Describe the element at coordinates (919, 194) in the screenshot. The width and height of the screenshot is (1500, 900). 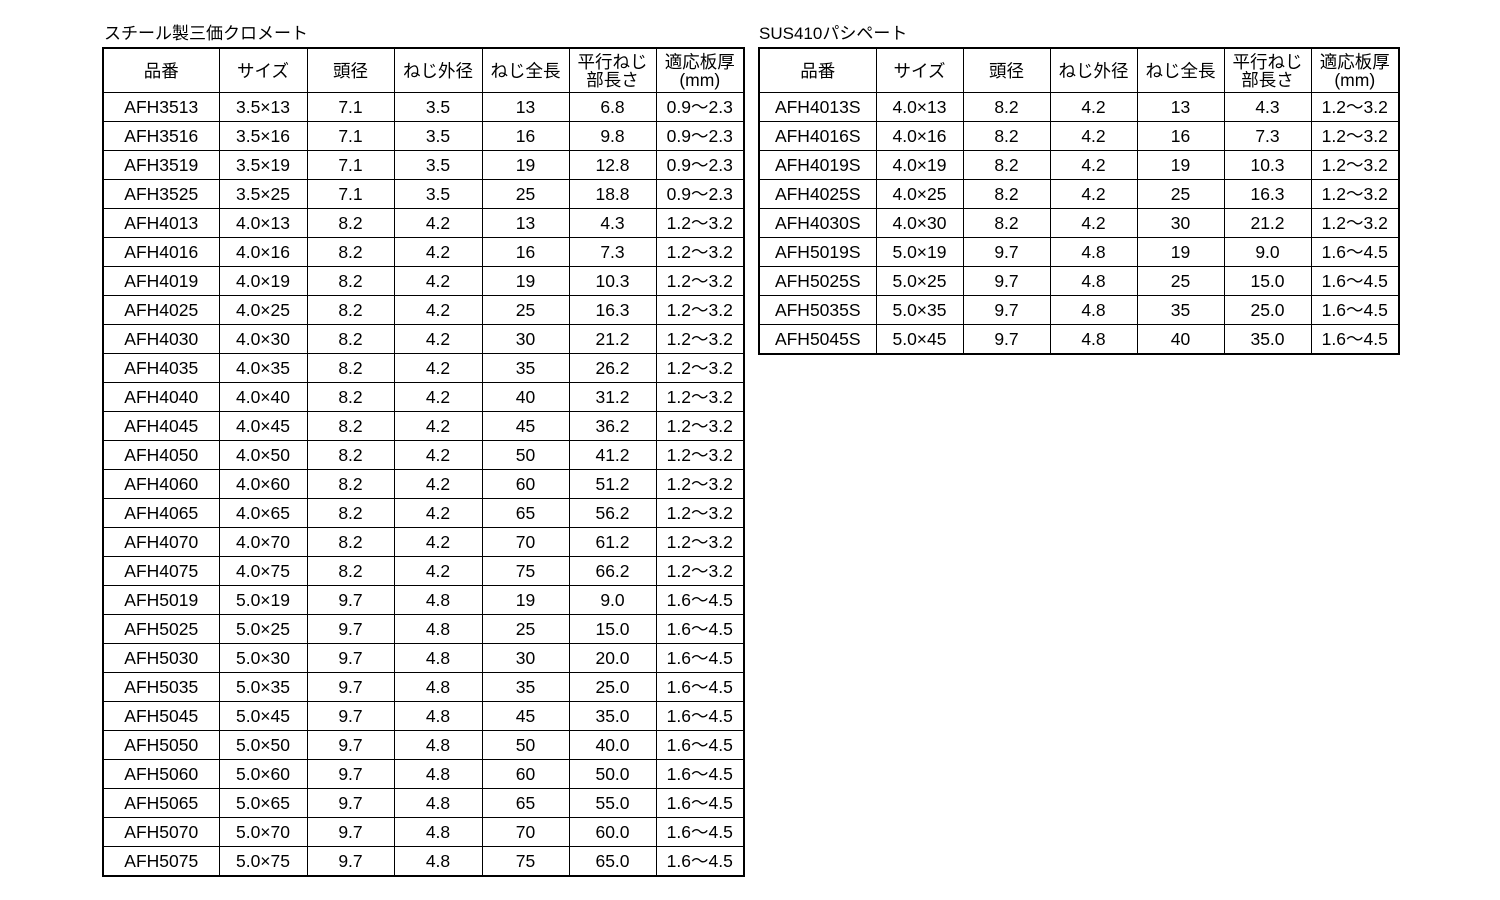
I see `cell-size: 4.0×25` at that location.